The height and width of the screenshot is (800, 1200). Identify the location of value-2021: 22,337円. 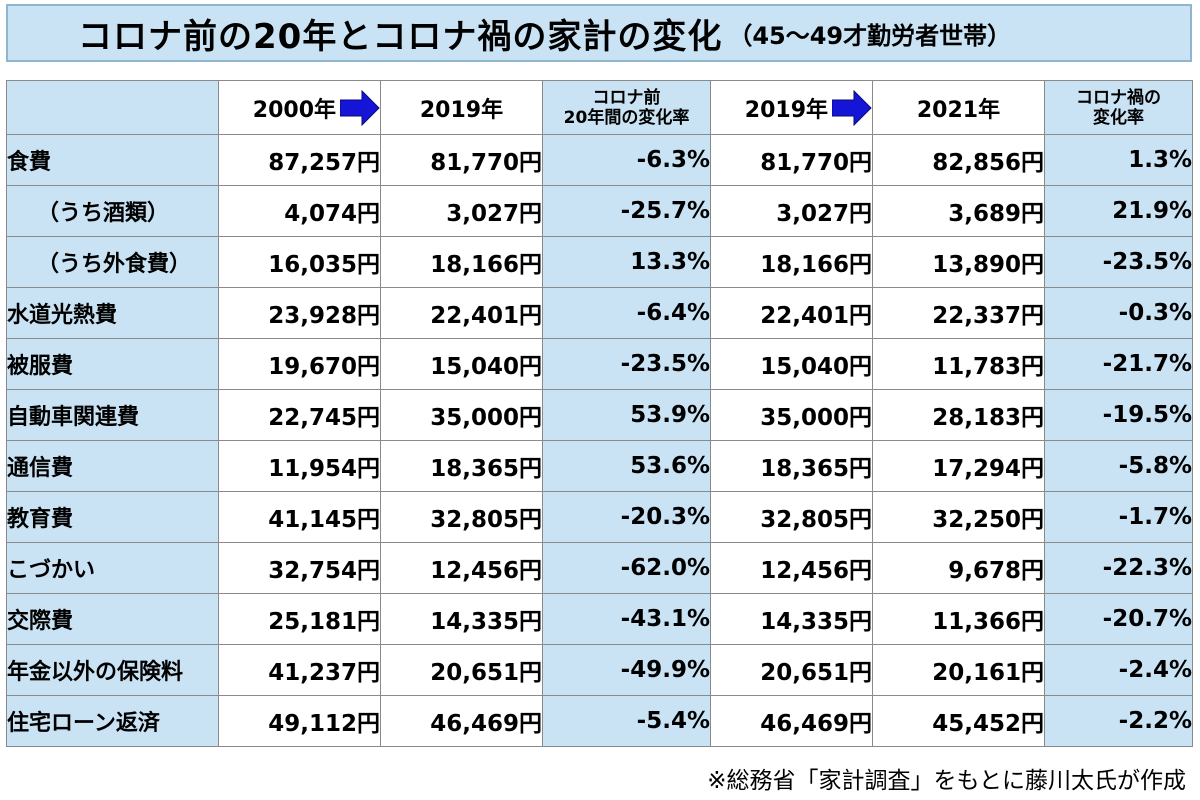
(958, 313).